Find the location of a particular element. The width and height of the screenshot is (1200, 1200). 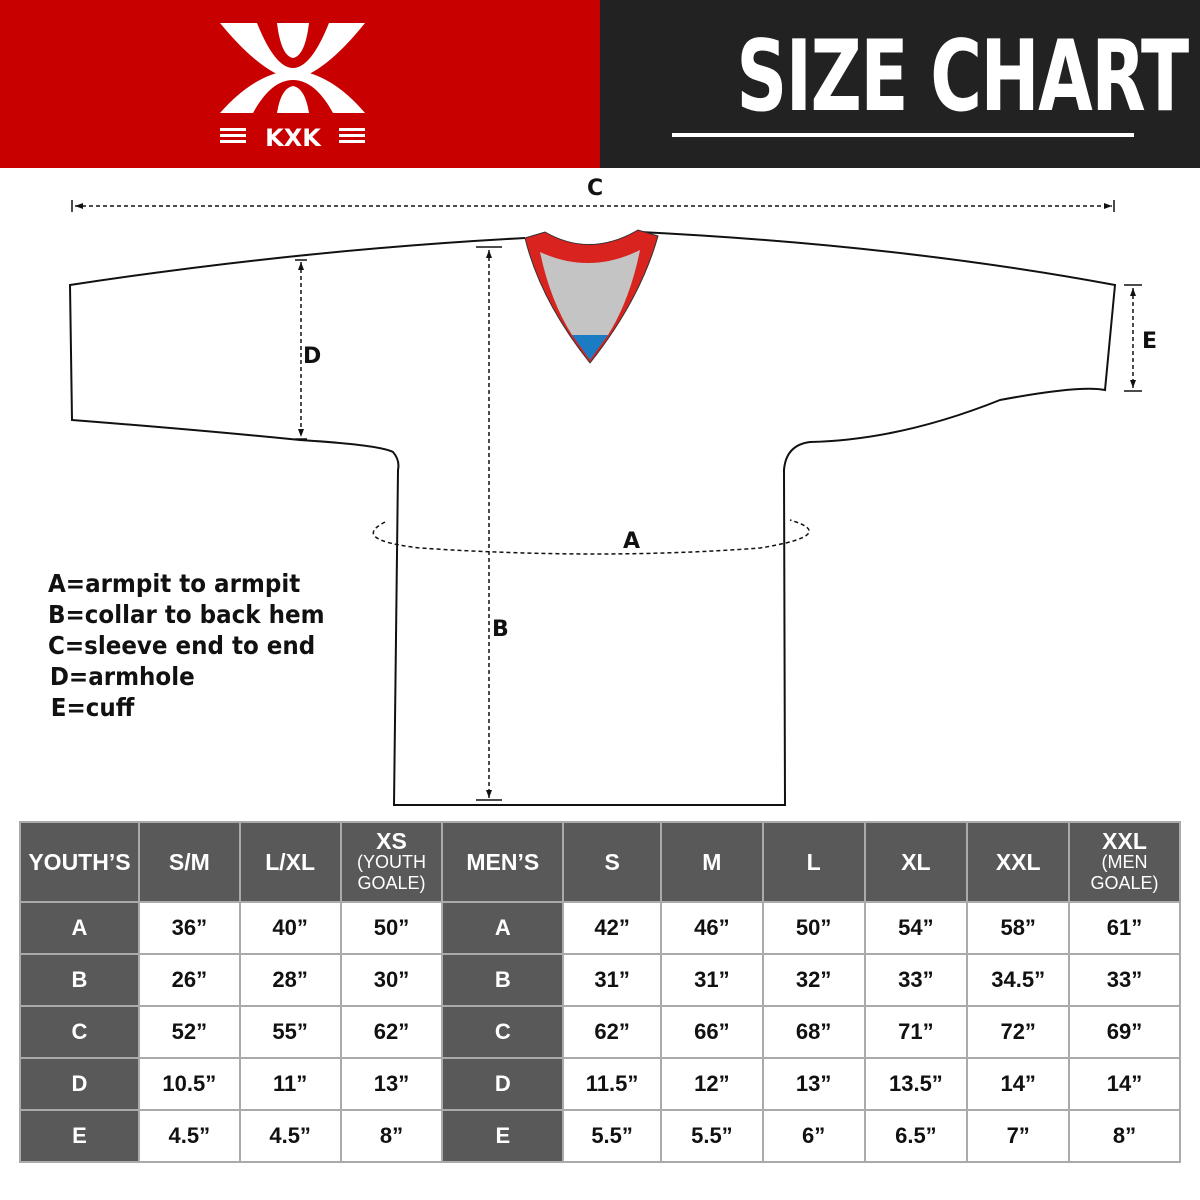

column-header: MEN’S is located at coordinates (503, 862).